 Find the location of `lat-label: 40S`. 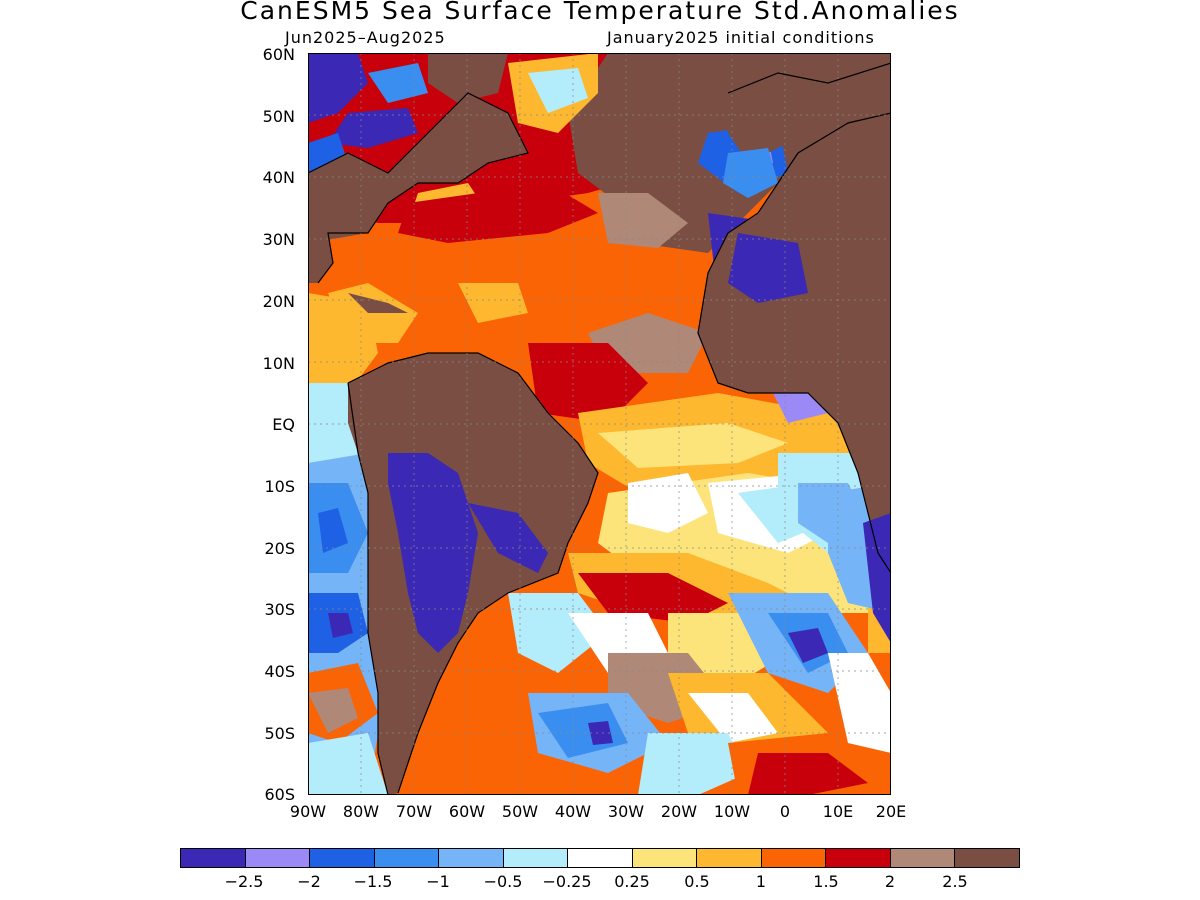

lat-label: 40S is located at coordinates (279, 671).